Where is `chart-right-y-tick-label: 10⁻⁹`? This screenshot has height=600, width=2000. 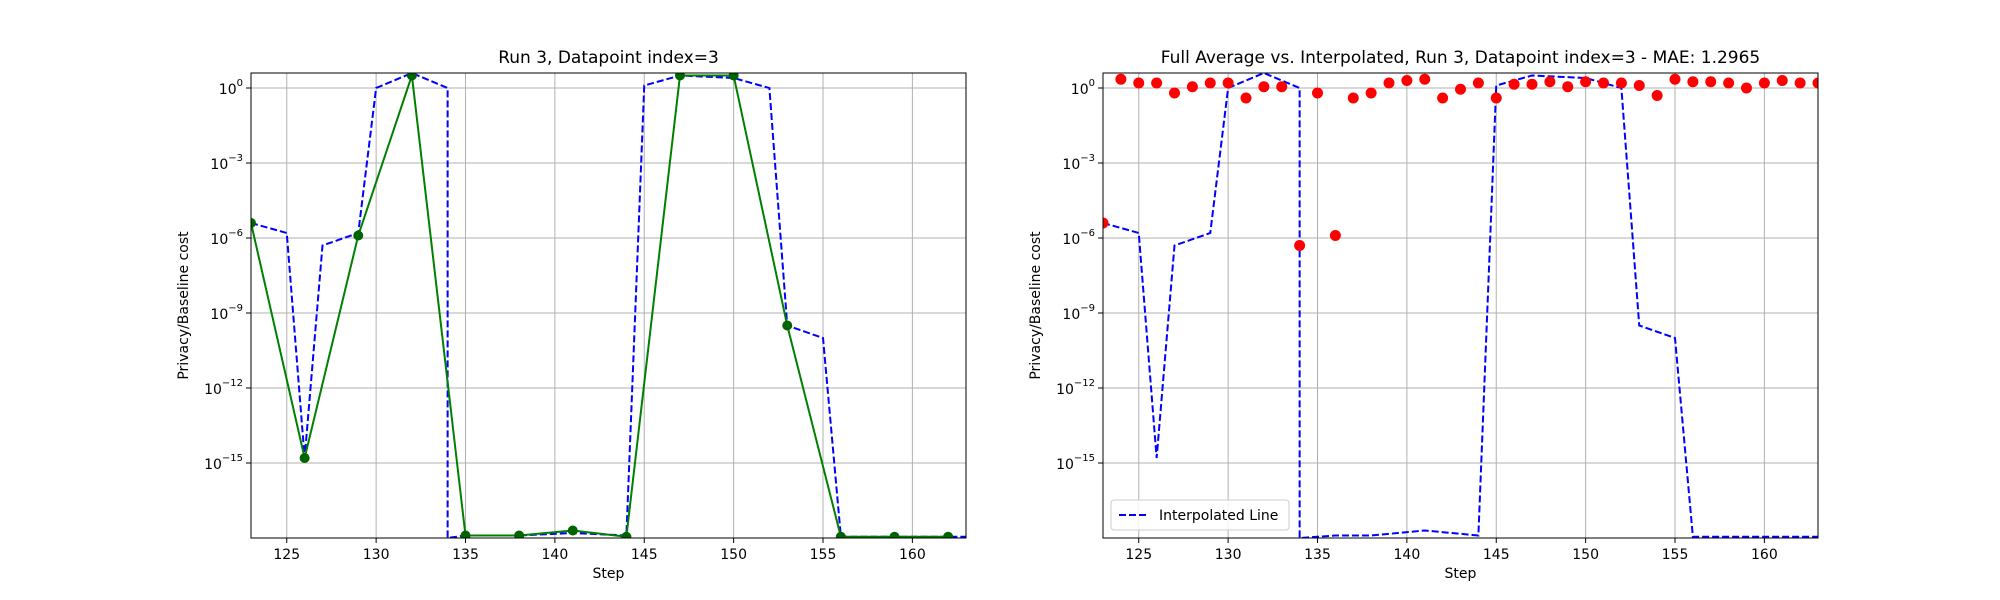 chart-right-y-tick-label: 10⁻⁹ is located at coordinates (1078, 313).